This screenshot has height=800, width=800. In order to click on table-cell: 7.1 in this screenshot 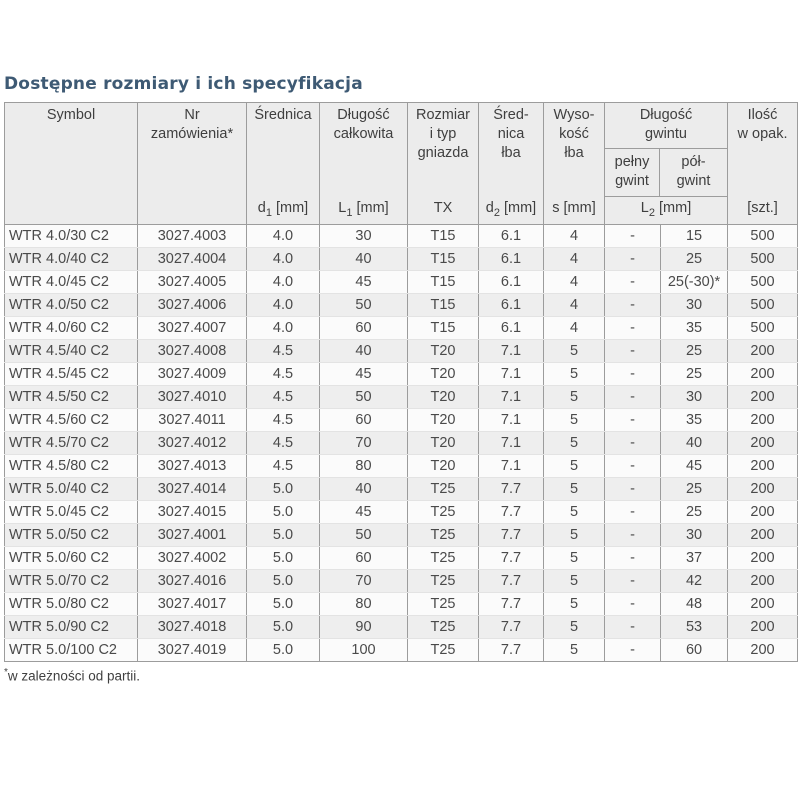, I will do `click(511, 443)`.